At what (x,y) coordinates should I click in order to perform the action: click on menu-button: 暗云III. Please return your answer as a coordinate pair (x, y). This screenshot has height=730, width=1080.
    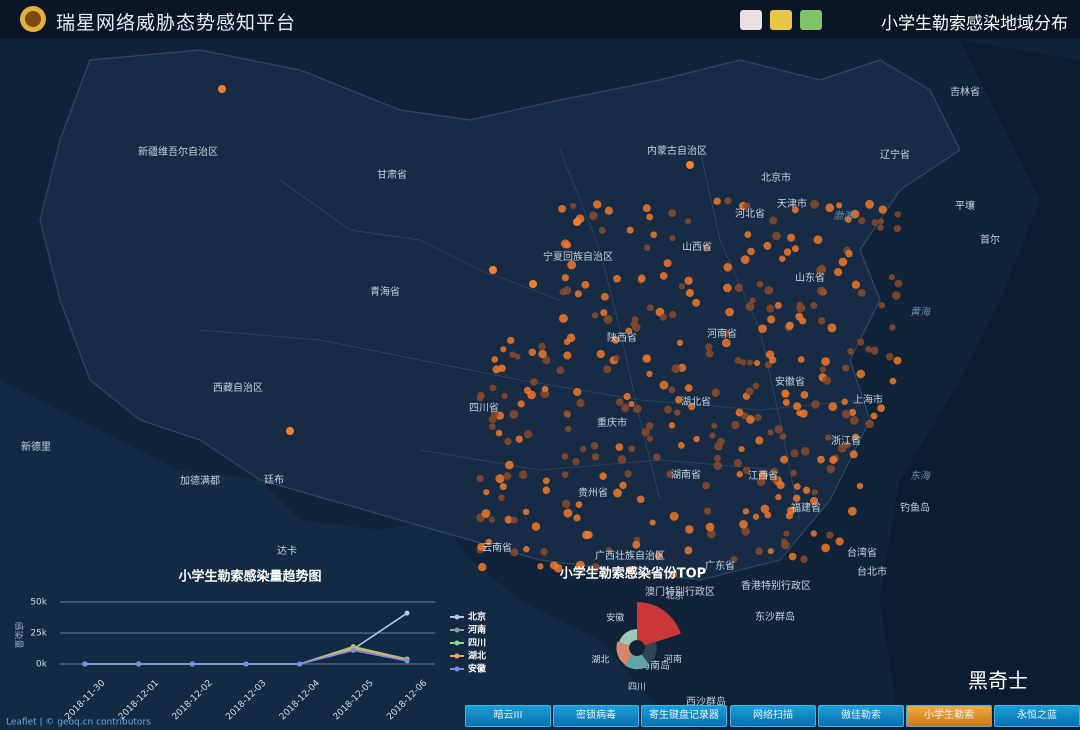
    Looking at the image, I should click on (508, 716).